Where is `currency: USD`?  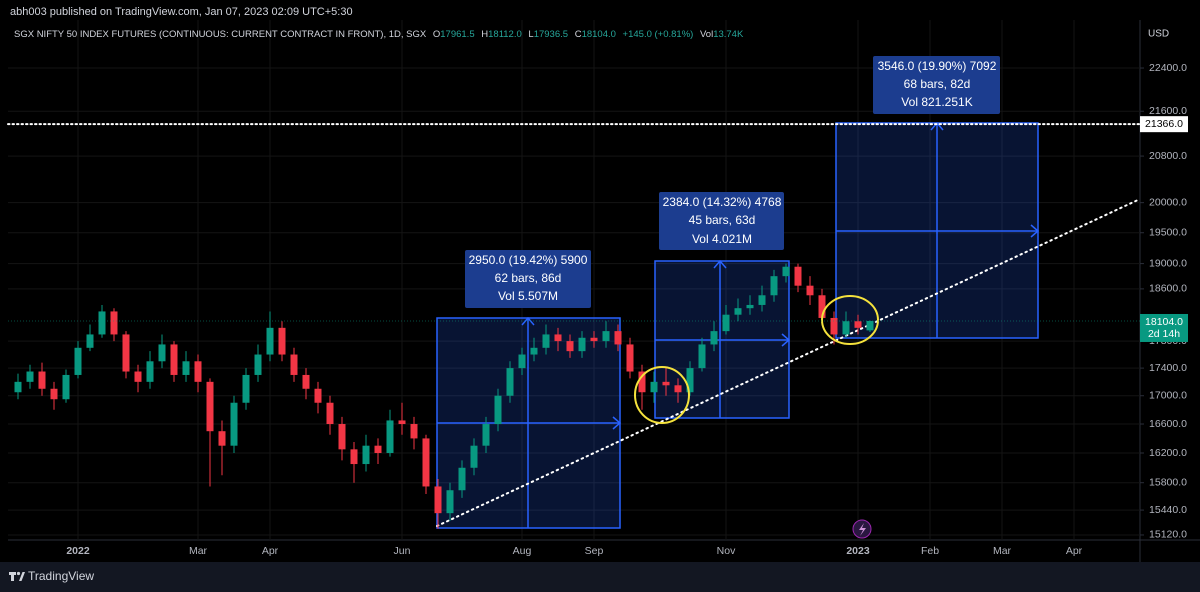 currency: USD is located at coordinates (1158, 34).